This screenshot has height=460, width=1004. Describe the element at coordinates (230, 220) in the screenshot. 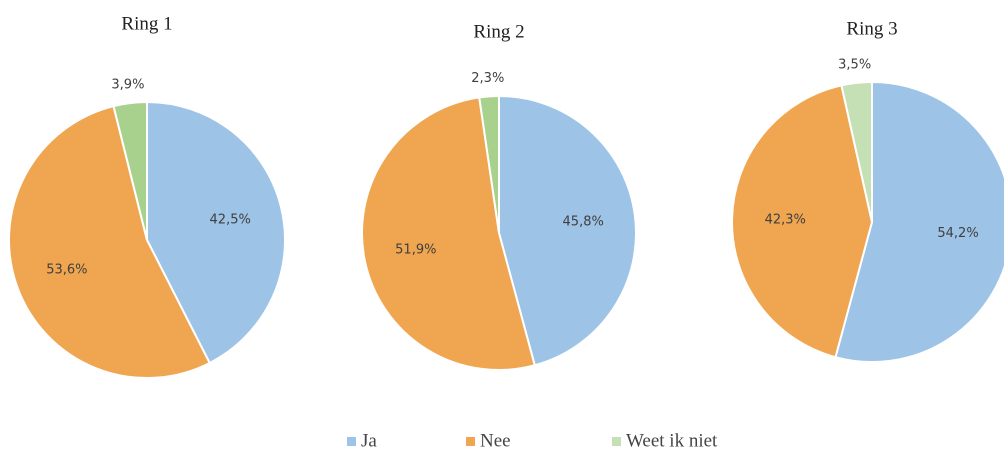

I see `data-label: 42,5%` at that location.